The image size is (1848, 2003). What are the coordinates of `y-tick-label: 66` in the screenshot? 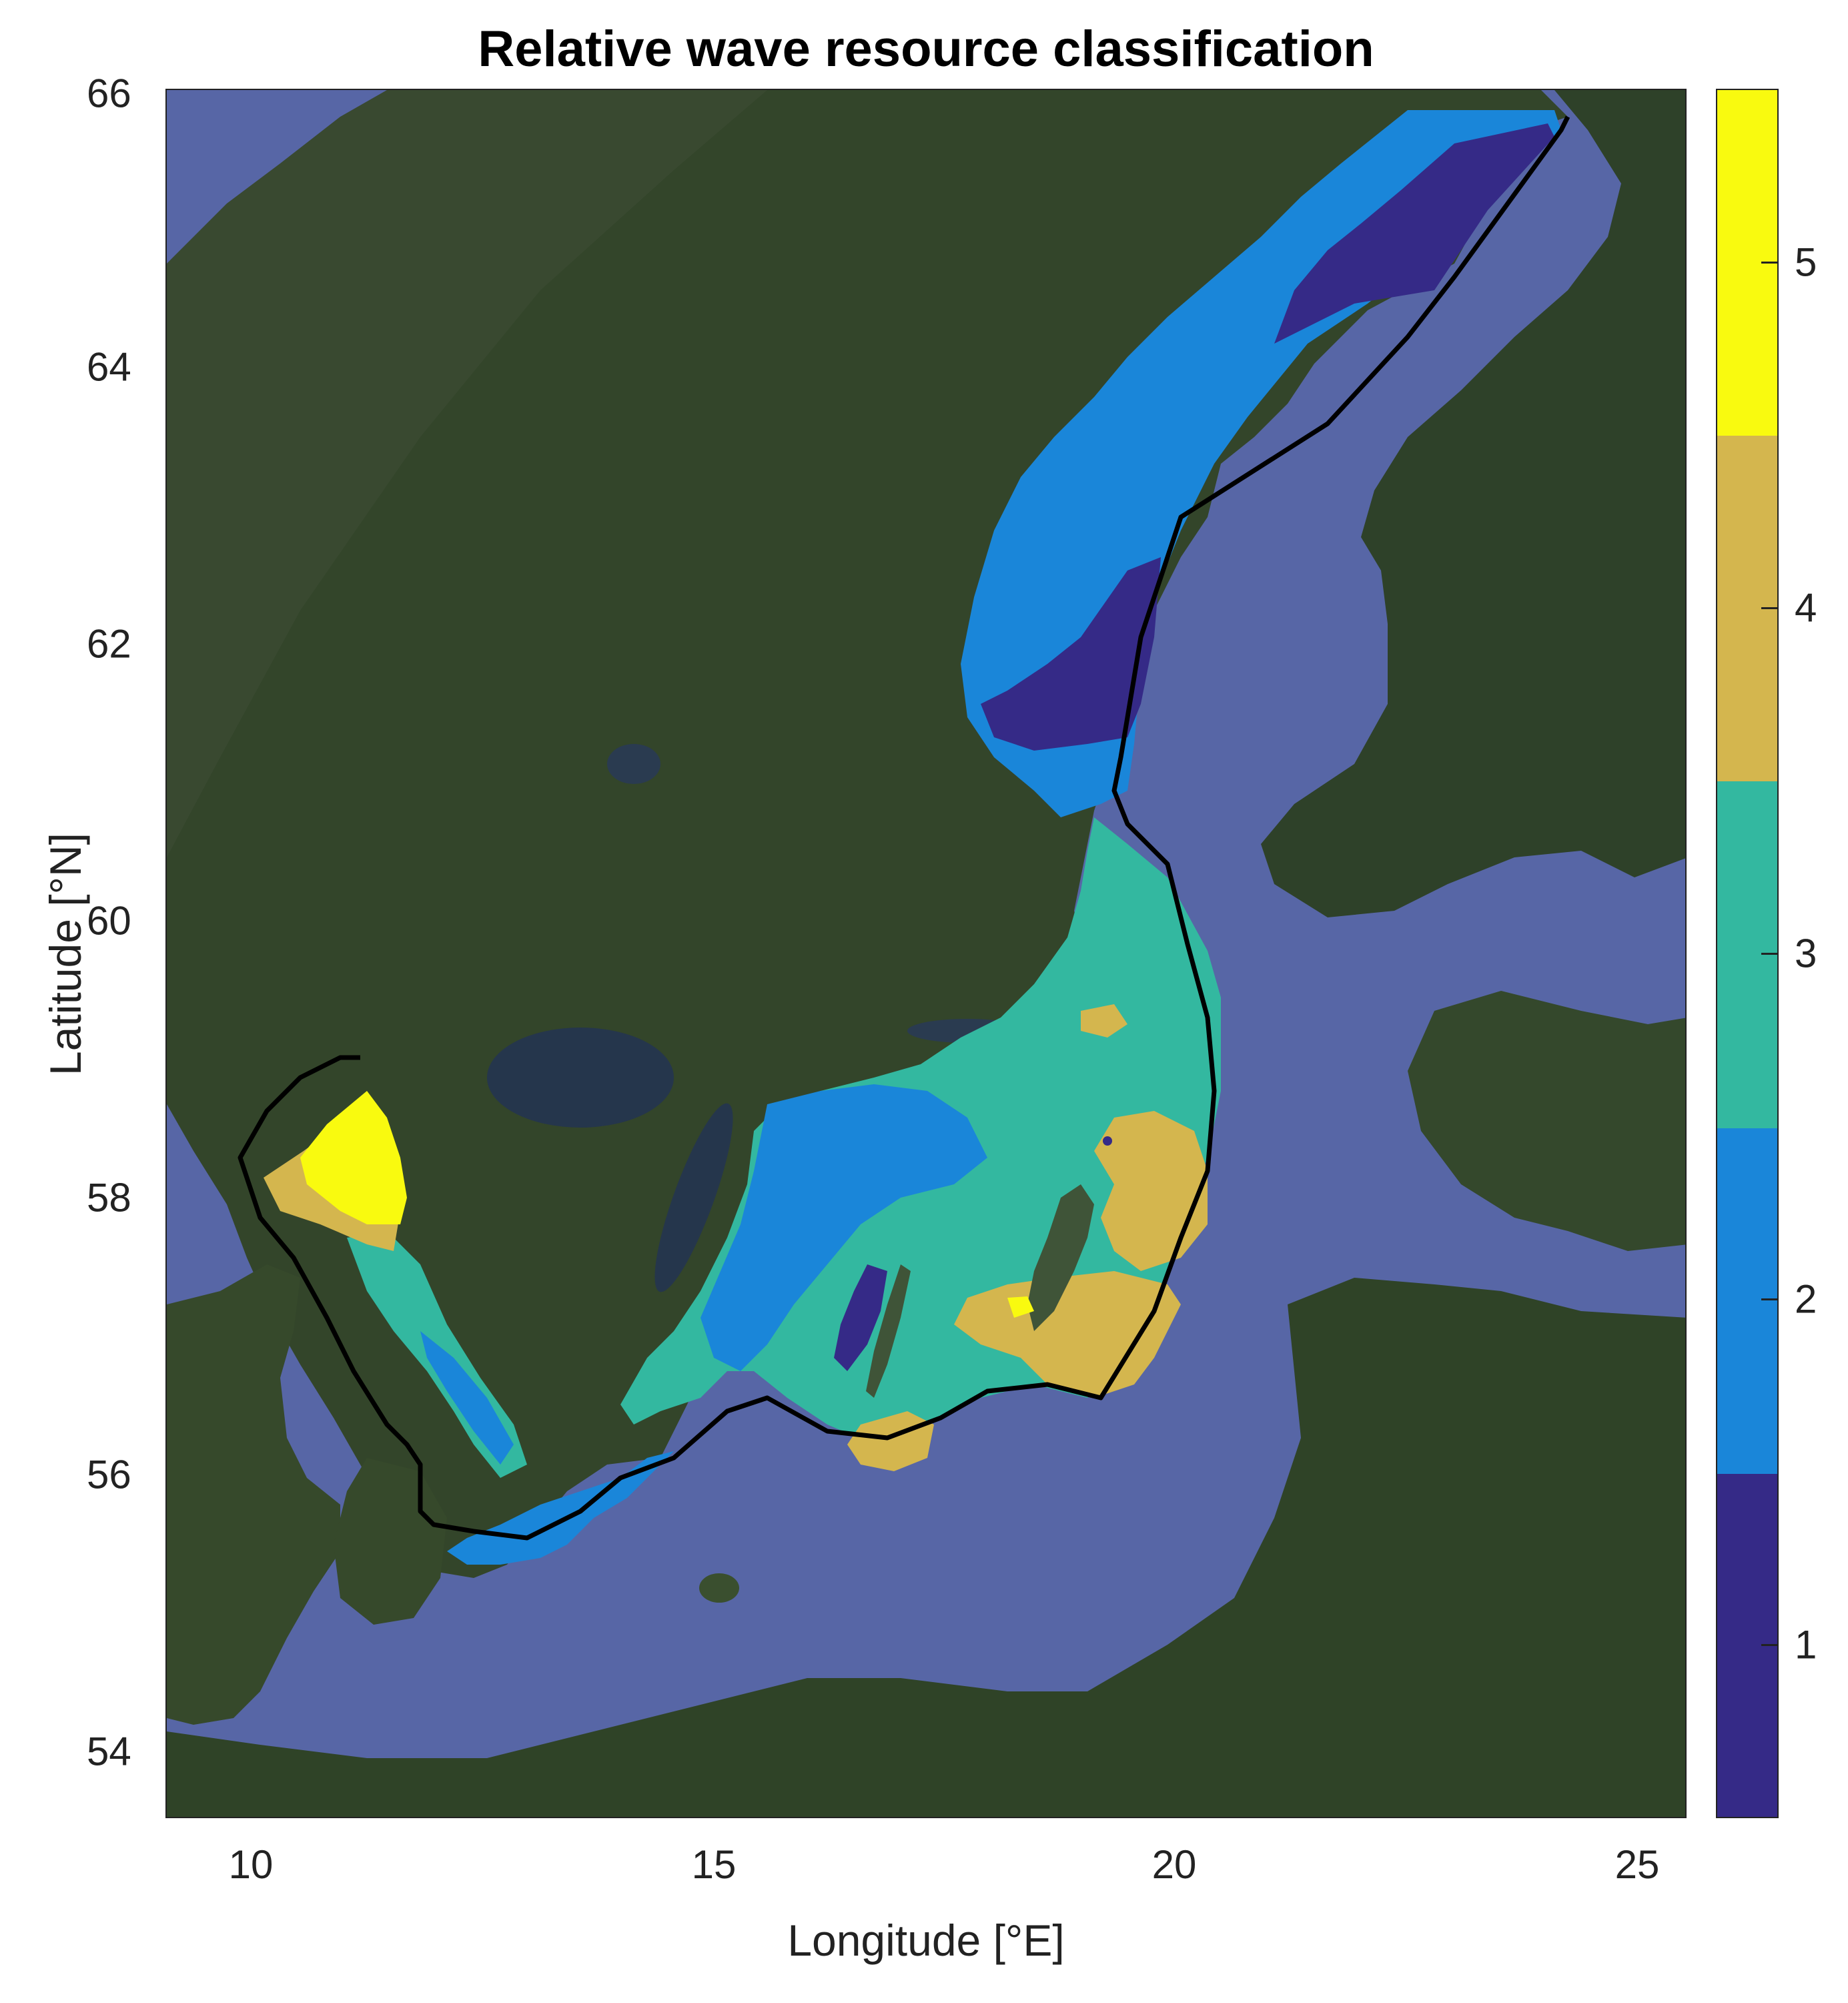 It's located at (109, 93).